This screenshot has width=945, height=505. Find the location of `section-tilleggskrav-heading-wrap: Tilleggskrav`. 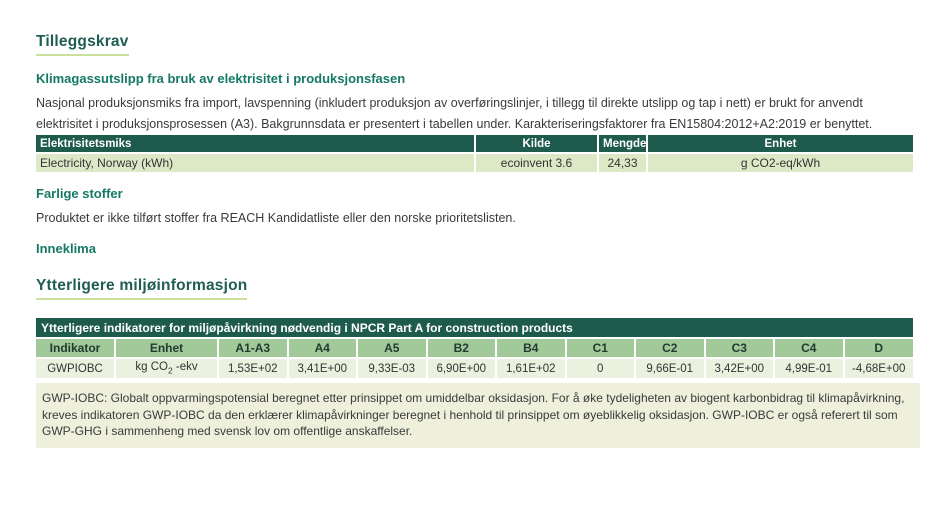

section-tilleggskrav-heading-wrap: Tilleggskrav is located at coordinates (474, 44).